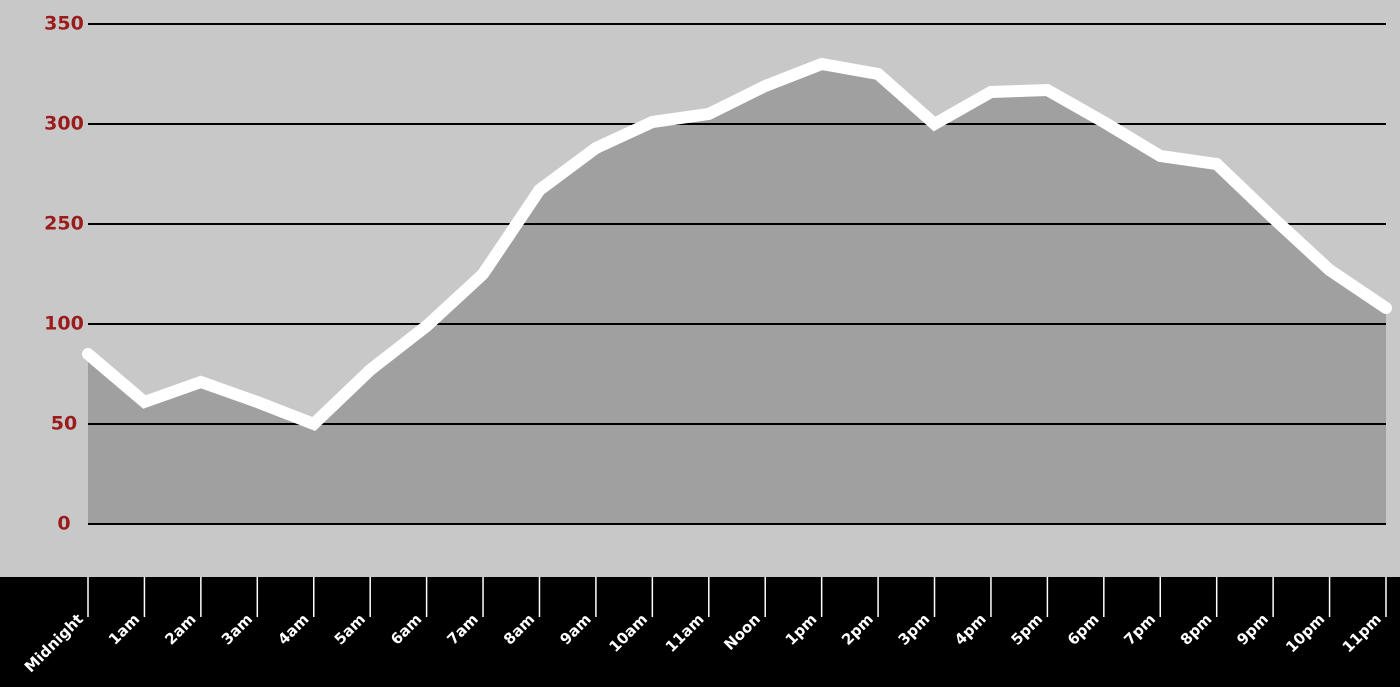 The height and width of the screenshot is (687, 1400). Describe the element at coordinates (64, 424) in the screenshot. I see `y-tick-label: 50` at that location.